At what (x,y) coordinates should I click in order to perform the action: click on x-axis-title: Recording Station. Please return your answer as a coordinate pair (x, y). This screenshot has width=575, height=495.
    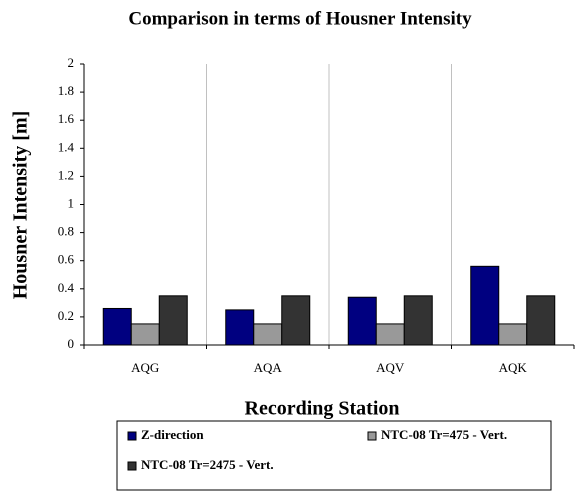
    Looking at the image, I should click on (322, 409).